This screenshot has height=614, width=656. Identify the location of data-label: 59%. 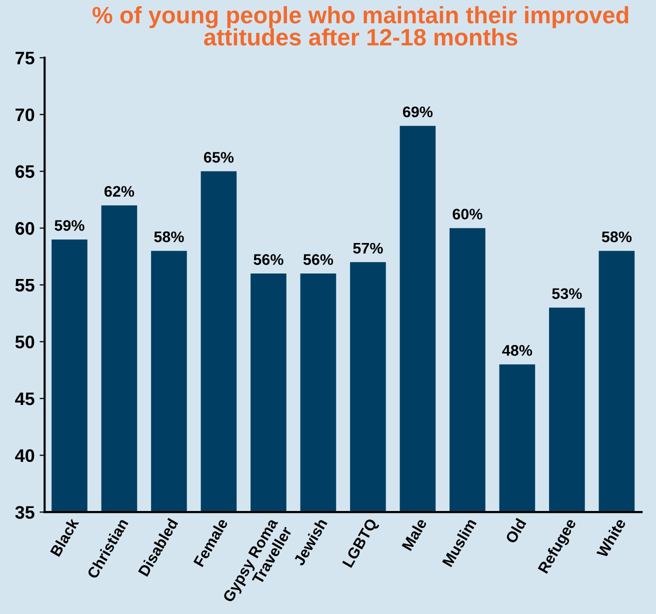
(69, 225).